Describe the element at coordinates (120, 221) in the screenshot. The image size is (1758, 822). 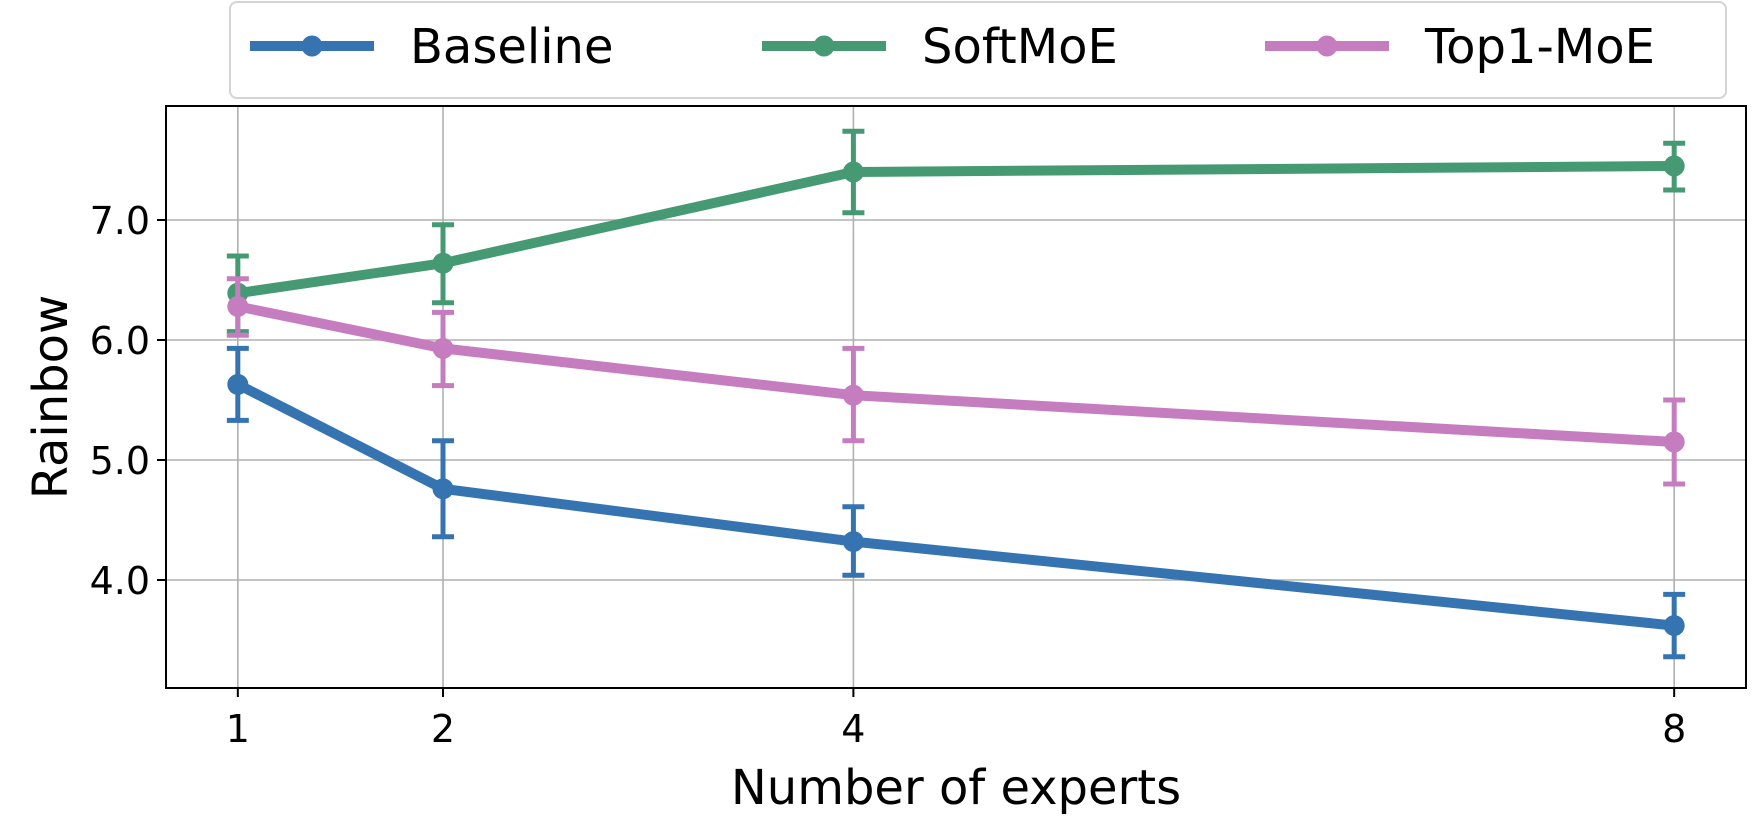
I see `y-tick-label: 7.0` at that location.